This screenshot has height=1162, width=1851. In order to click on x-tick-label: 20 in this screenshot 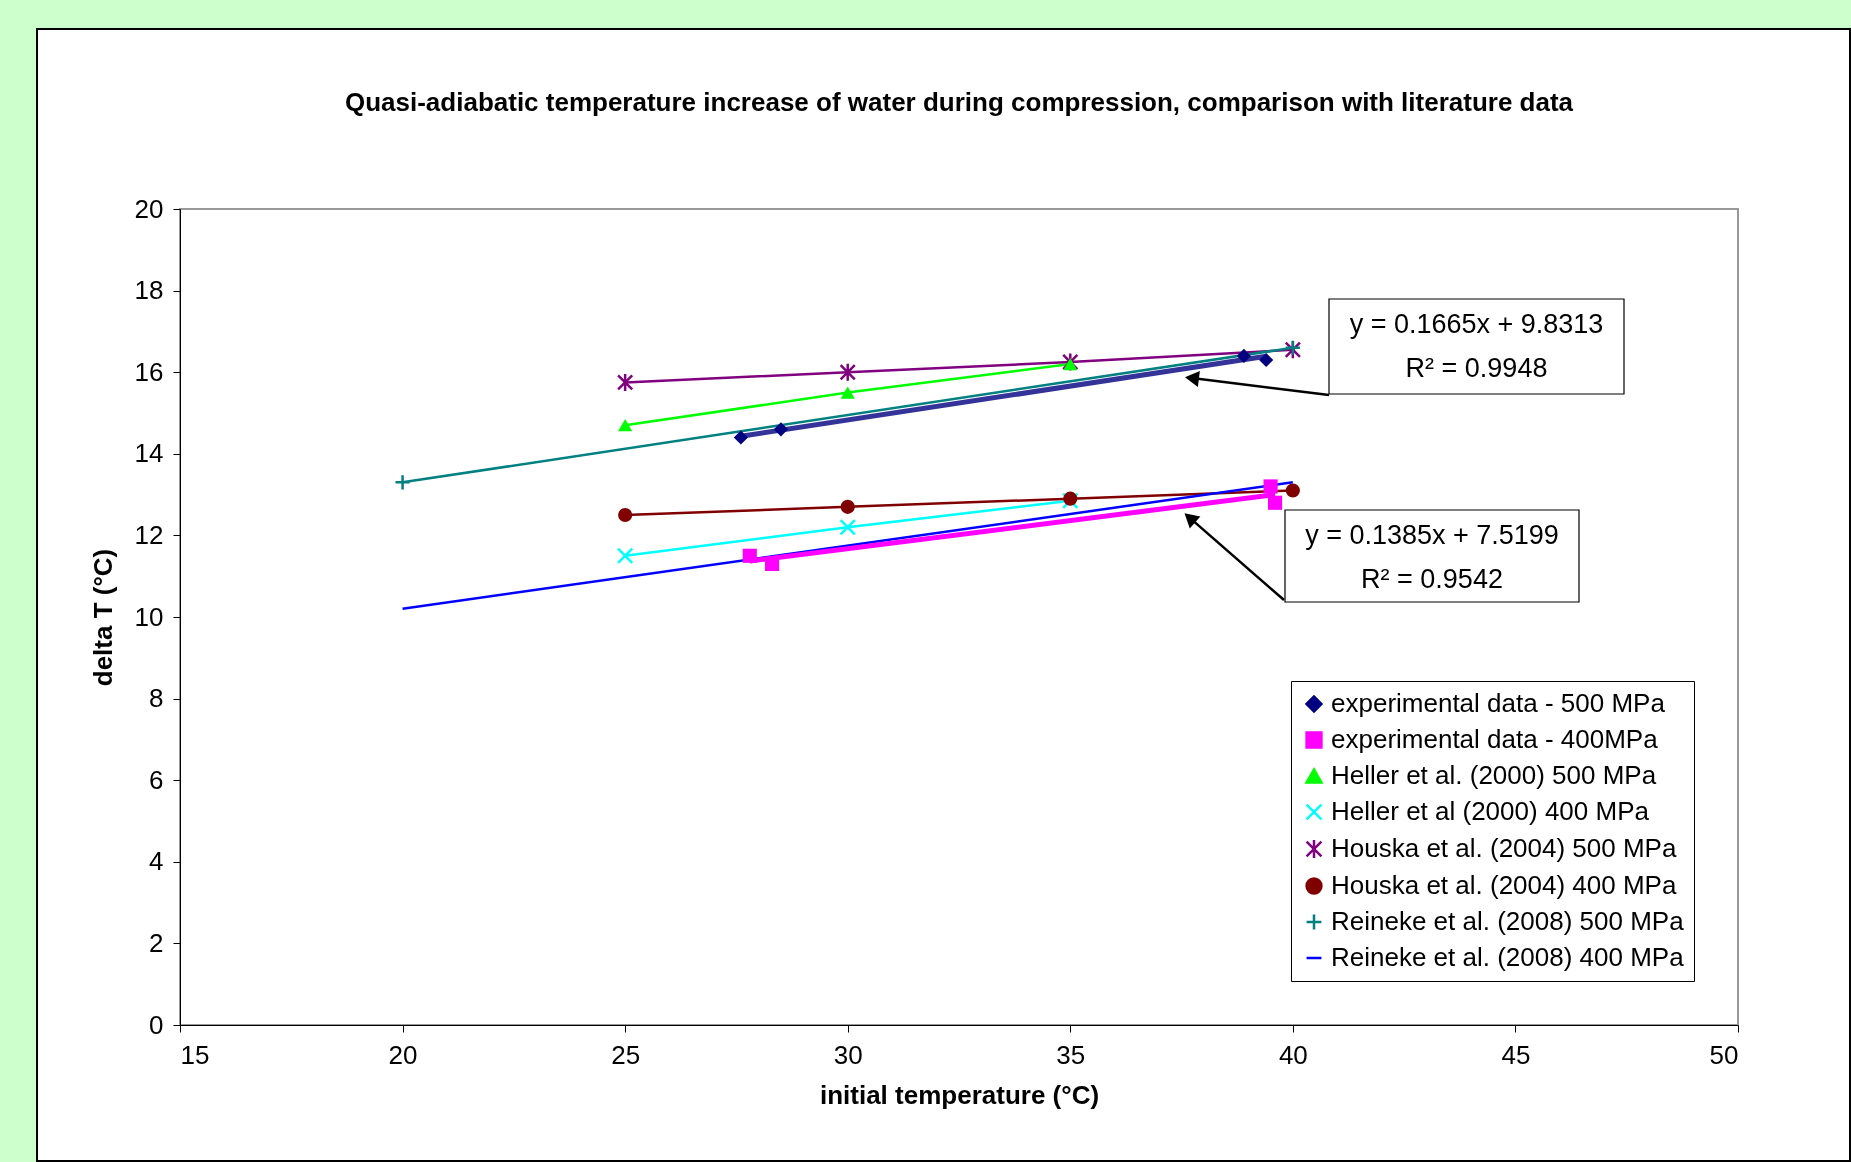, I will do `click(403, 1054)`.